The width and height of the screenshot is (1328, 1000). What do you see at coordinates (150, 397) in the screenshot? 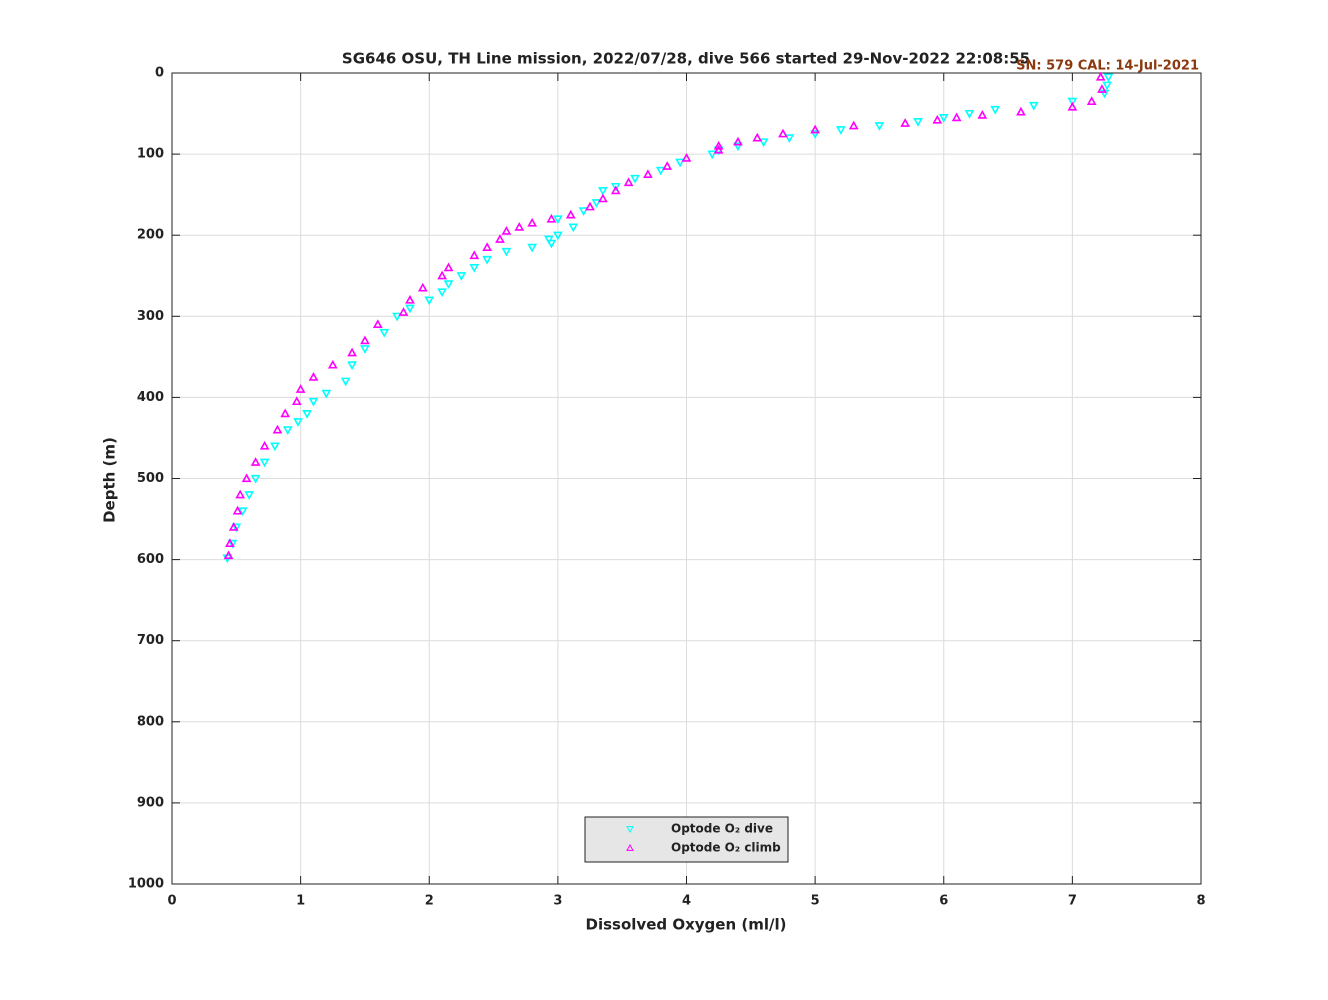
I see `y-tick-label: 400` at bounding box center [150, 397].